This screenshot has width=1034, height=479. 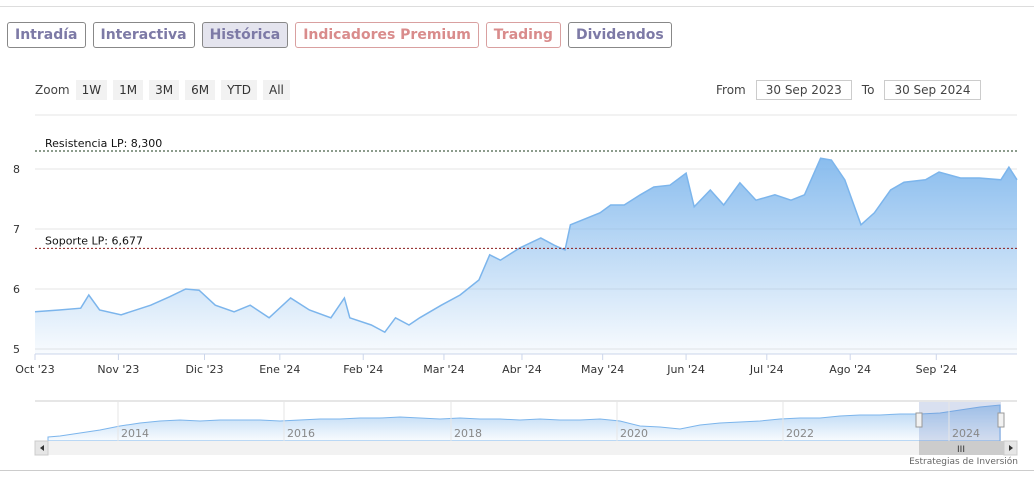 What do you see at coordinates (803, 90) in the screenshot?
I see `from-date-input: 30 Sep 2023` at bounding box center [803, 90].